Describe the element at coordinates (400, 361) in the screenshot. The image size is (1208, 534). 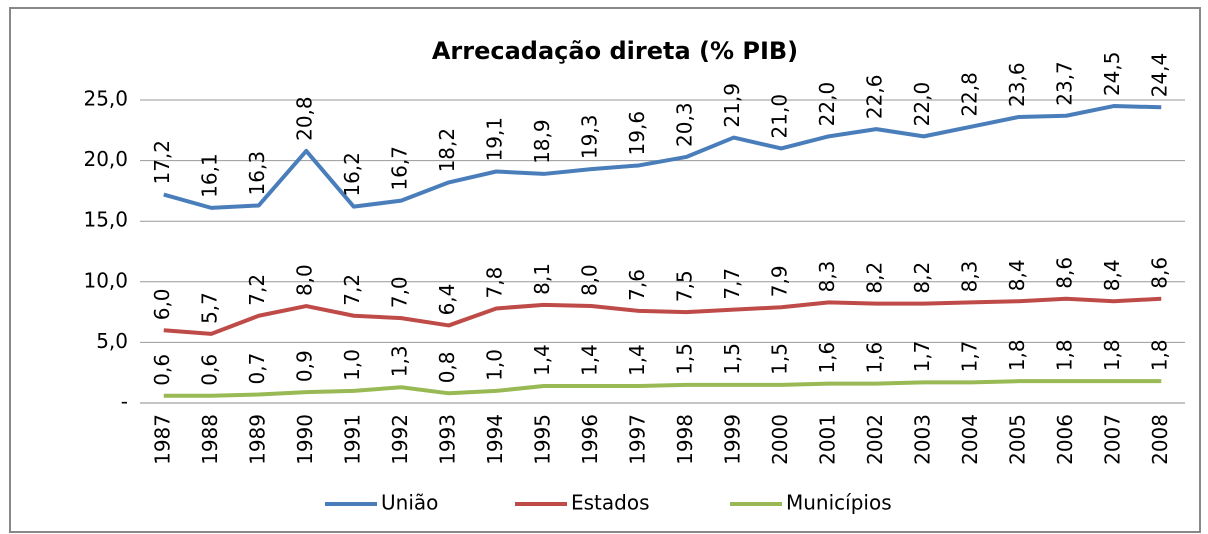
I see `data-label: 1,3` at that location.